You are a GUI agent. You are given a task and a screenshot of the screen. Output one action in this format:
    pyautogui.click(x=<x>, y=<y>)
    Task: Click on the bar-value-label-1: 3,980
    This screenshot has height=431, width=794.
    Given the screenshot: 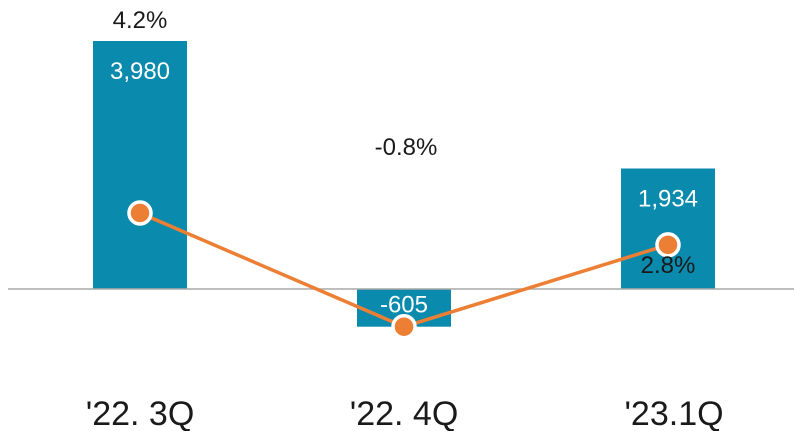 What is the action you would take?
    pyautogui.click(x=140, y=71)
    